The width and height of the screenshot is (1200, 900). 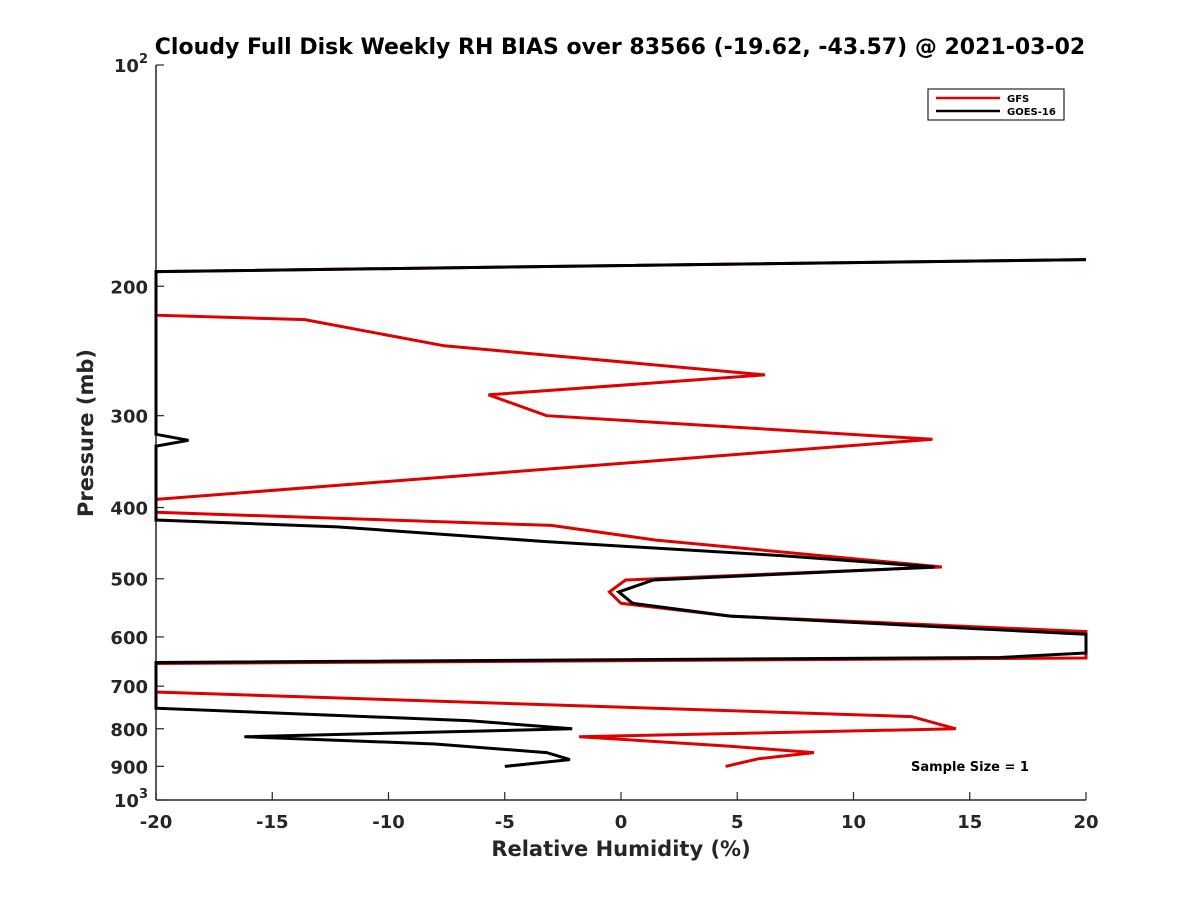 I want to click on x-tick-label: -5, so click(x=505, y=822).